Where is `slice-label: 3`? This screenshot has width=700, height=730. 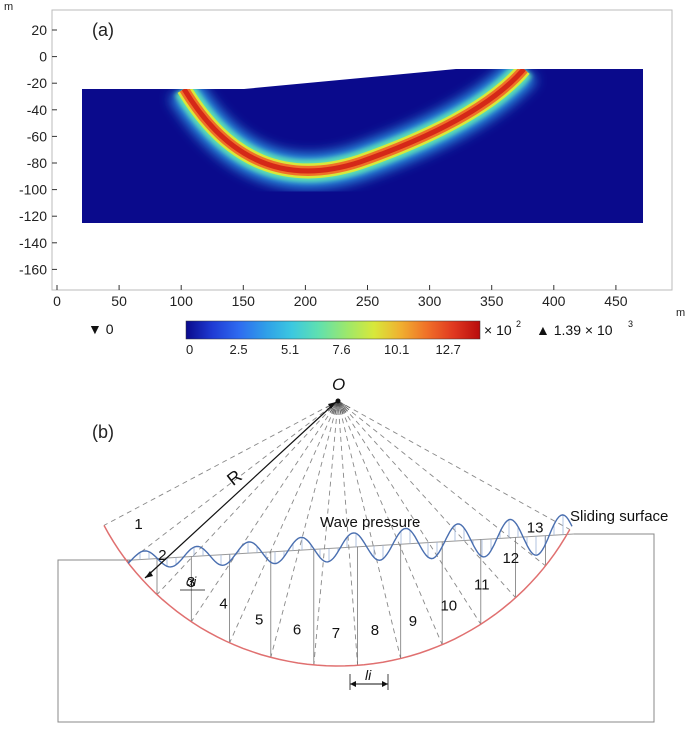 slice-label: 3 is located at coordinates (191, 582).